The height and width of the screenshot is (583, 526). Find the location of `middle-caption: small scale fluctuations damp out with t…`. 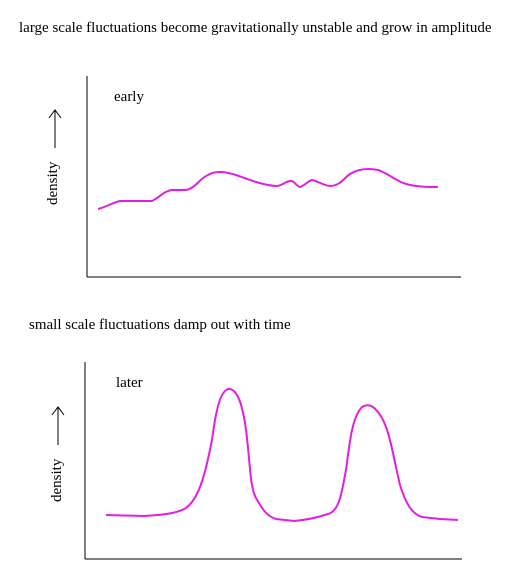

middle-caption: small scale fluctuations damp out with t… is located at coordinates (160, 325).